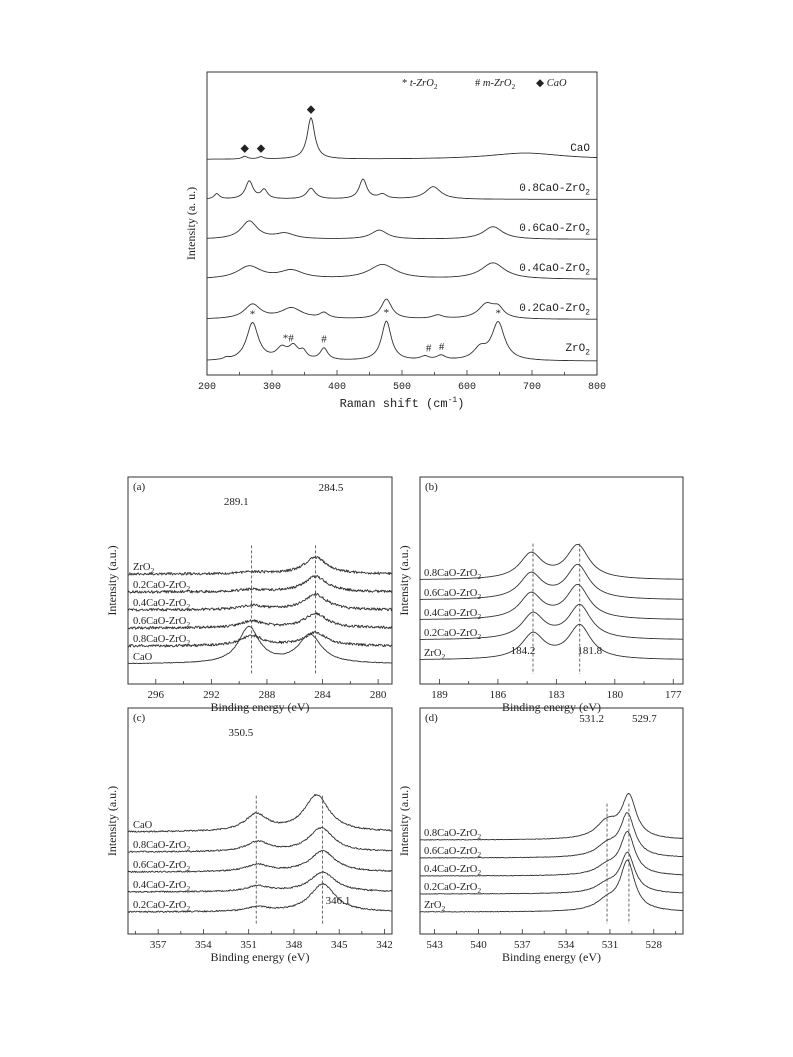  I want to click on x-tick-label: 500, so click(402, 387).